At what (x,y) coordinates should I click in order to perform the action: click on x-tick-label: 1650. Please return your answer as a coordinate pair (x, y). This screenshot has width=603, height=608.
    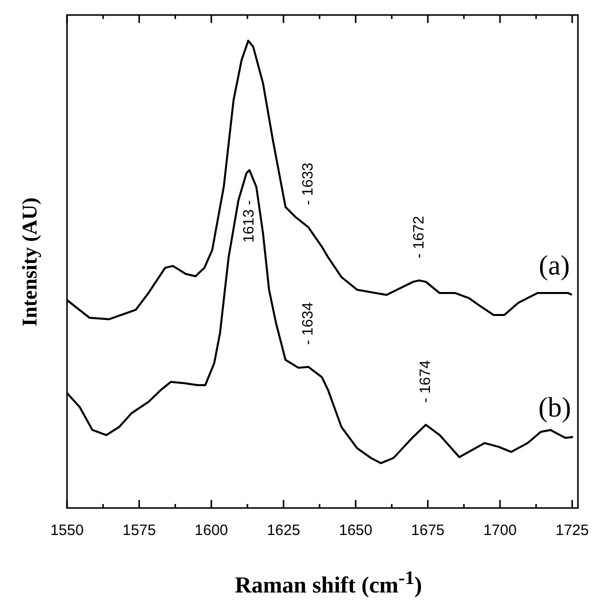
    Looking at the image, I should click on (355, 531).